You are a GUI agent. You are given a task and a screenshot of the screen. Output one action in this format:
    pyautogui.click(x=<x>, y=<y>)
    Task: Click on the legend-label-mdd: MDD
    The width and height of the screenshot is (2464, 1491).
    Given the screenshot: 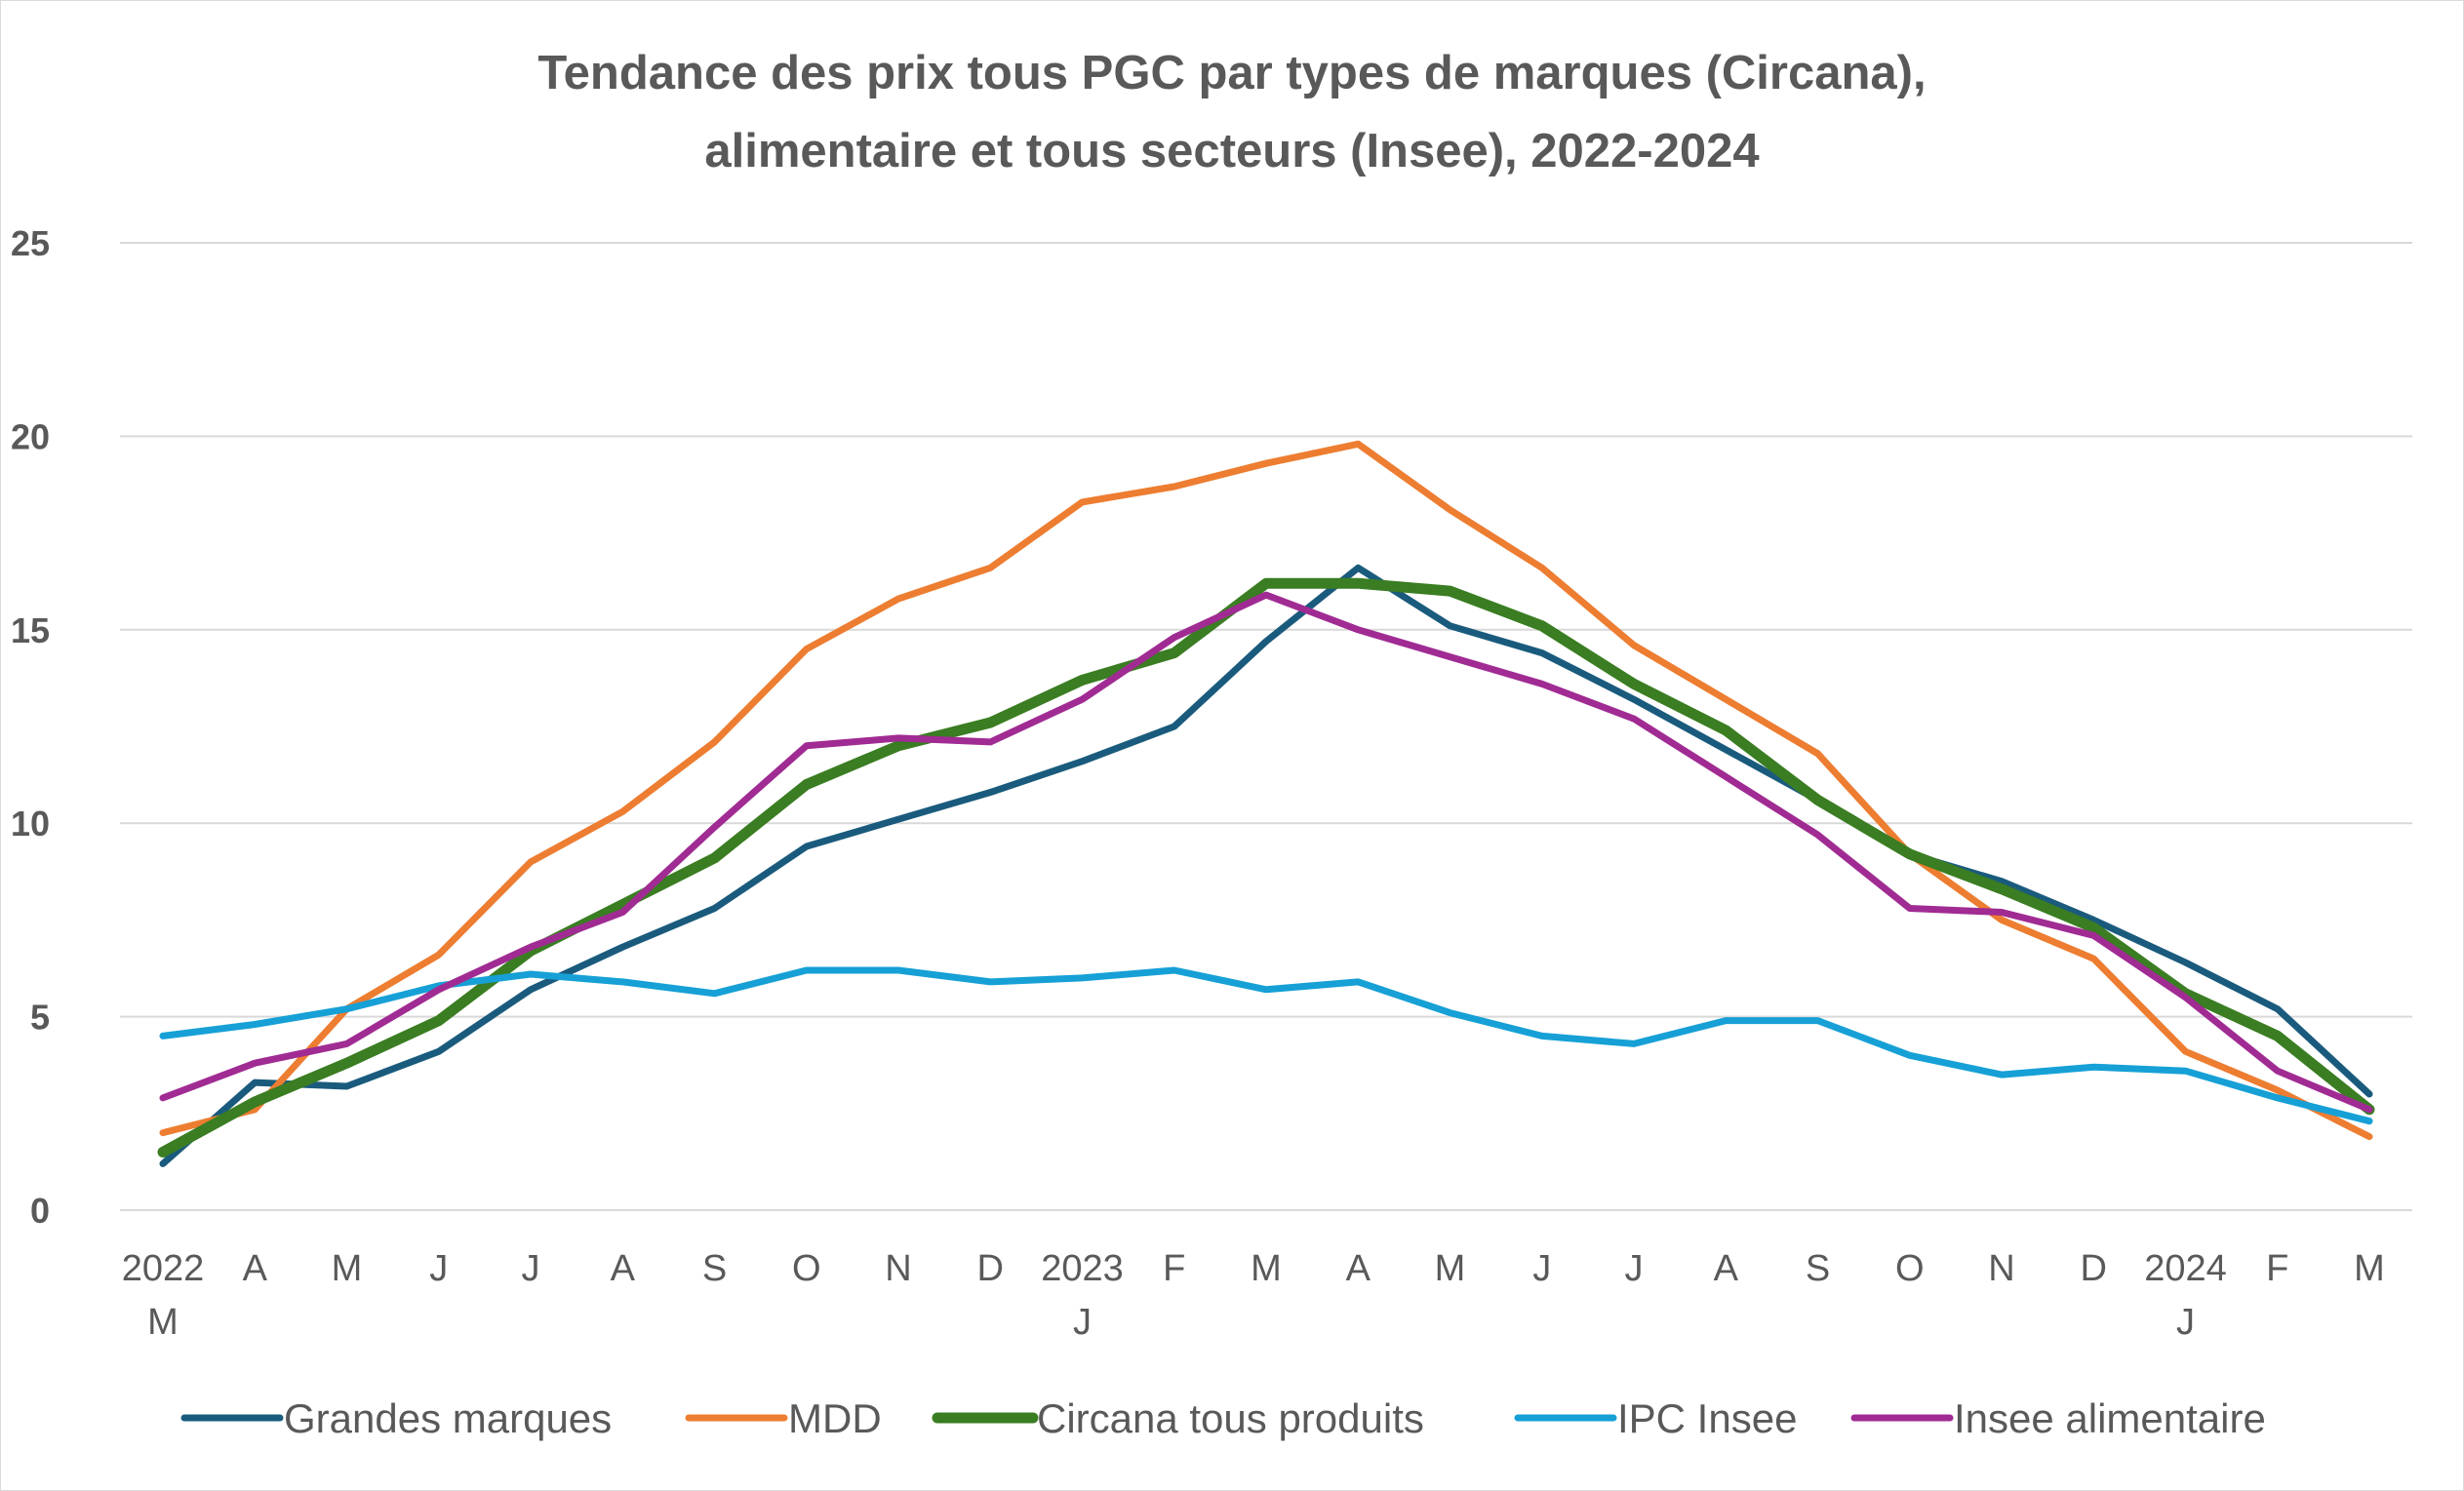 What is the action you would take?
    pyautogui.click(x=835, y=1418)
    